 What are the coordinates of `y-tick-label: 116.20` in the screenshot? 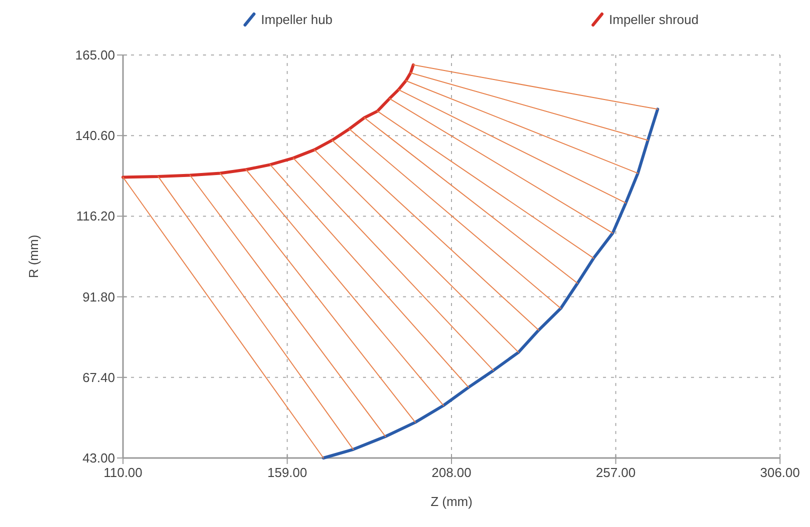 It's located at (95, 216).